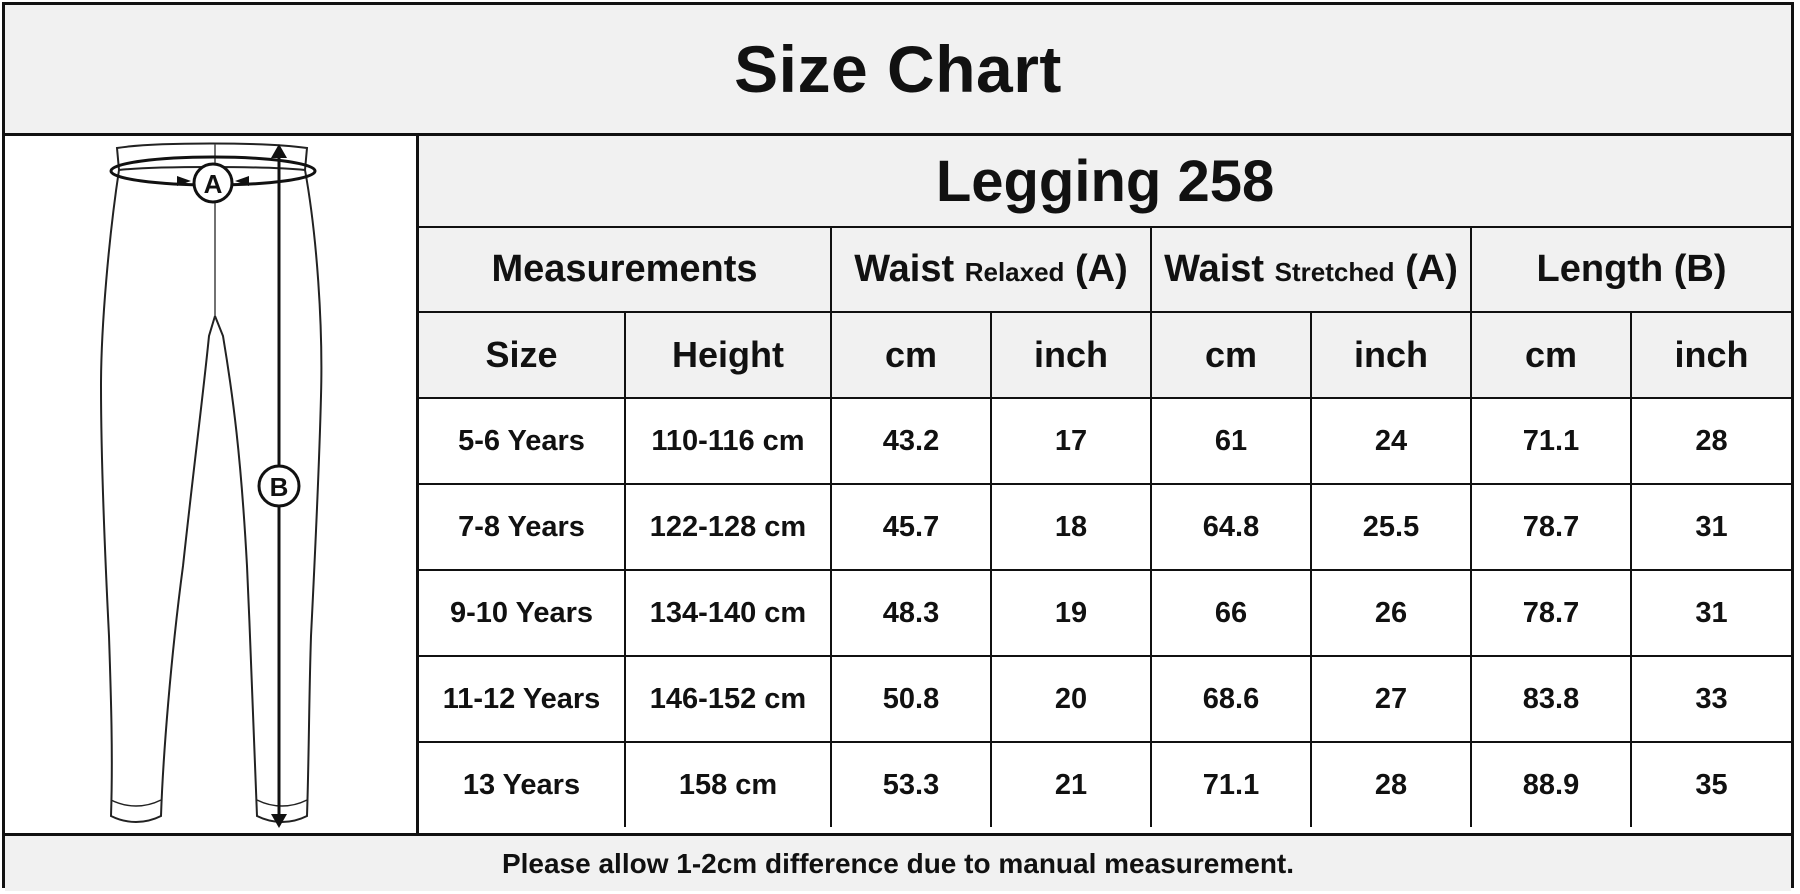  Describe the element at coordinates (1014, 272) in the screenshot. I see `waist-relaxed-qualifier: Relaxed` at that location.